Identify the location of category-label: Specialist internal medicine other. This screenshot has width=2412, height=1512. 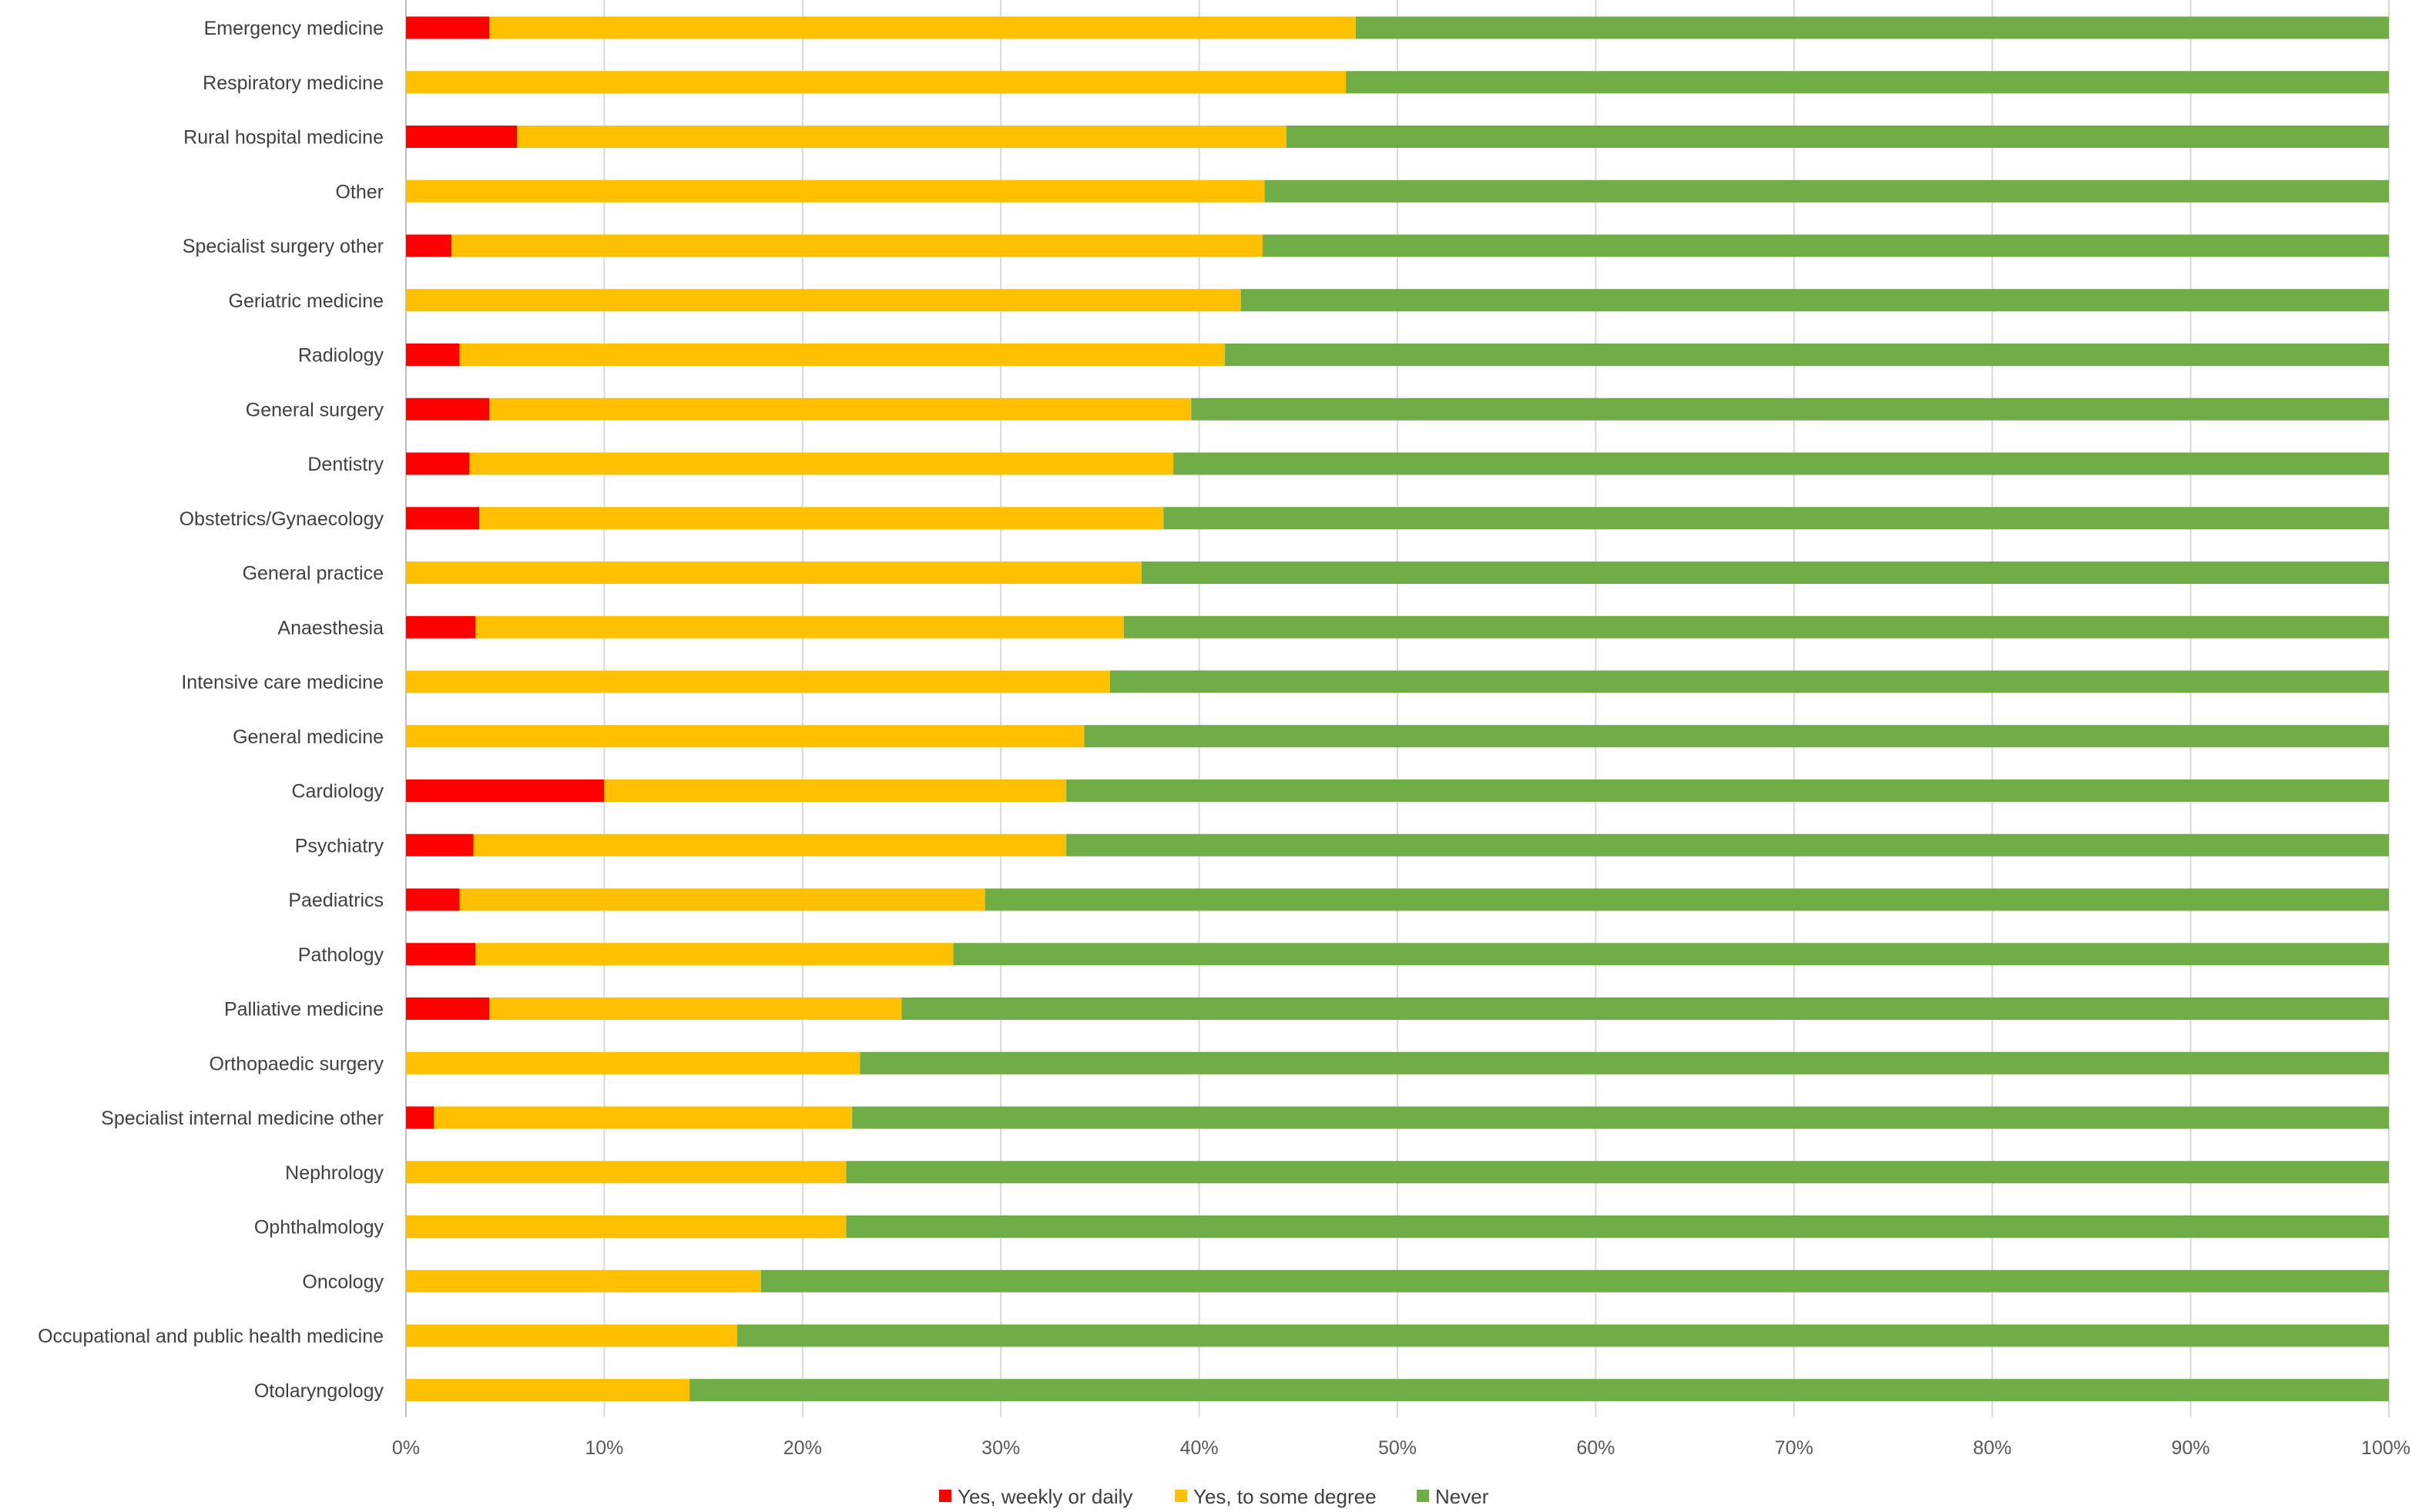
(242, 1118).